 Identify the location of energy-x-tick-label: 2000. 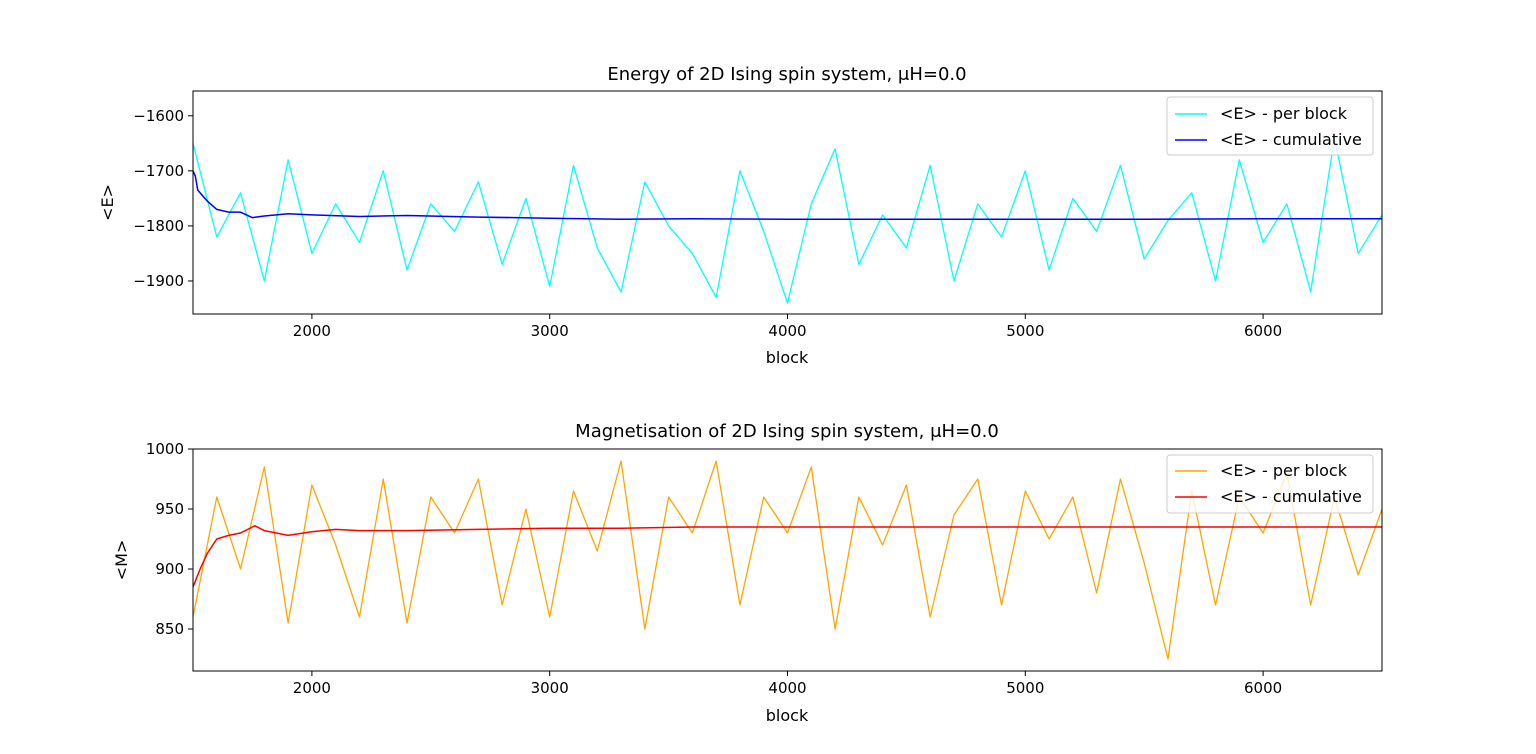
(312, 331).